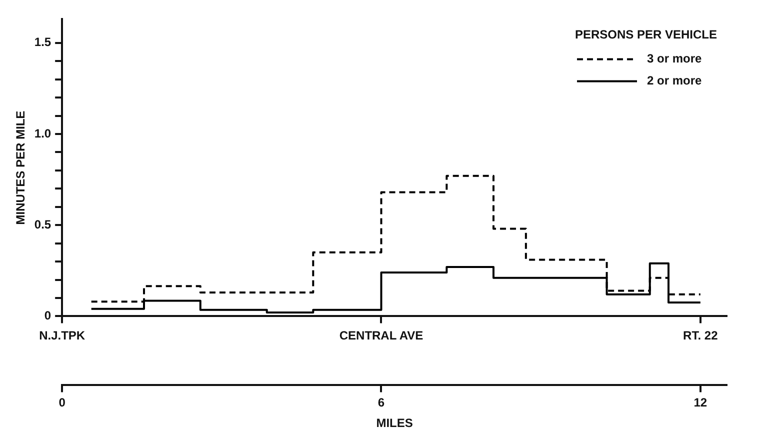 The height and width of the screenshot is (445, 757). Describe the element at coordinates (43, 224) in the screenshot. I see `y-tick-label: 0.5` at that location.